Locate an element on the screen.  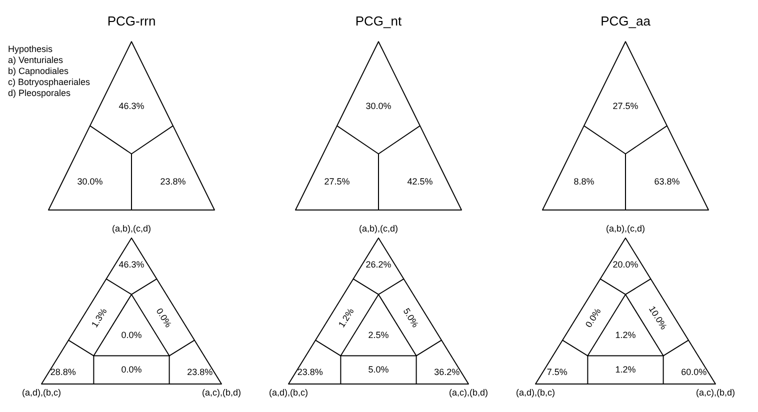
text: c) Botryosphaeriales is located at coordinates (49, 82).